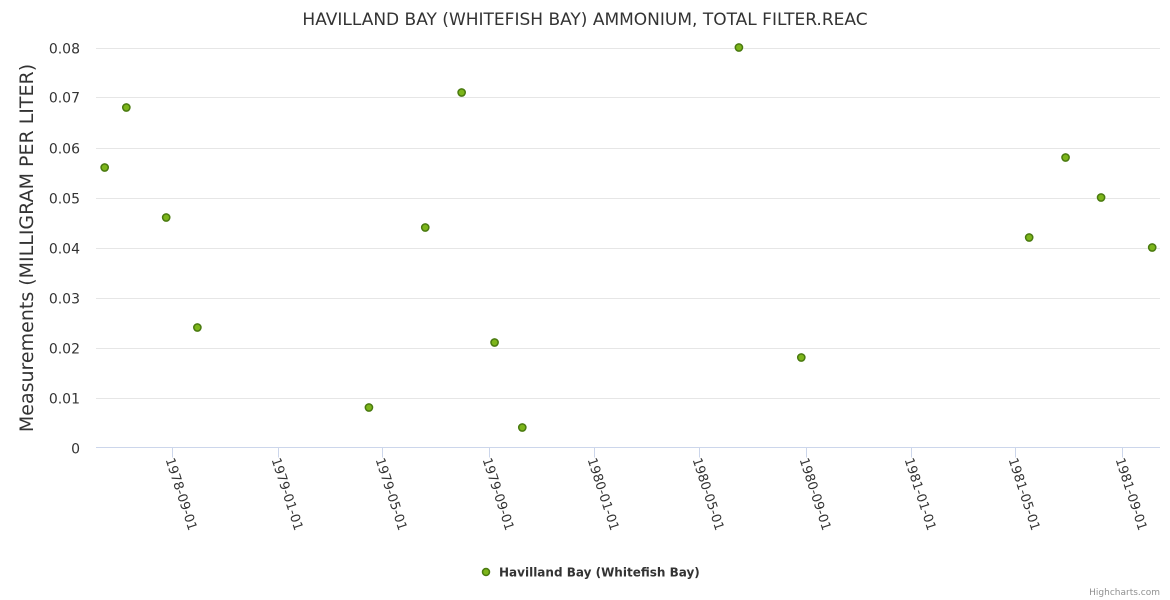 The height and width of the screenshot is (600, 1170). I want to click on x-tick-label: 1978-09-01, so click(181, 494).